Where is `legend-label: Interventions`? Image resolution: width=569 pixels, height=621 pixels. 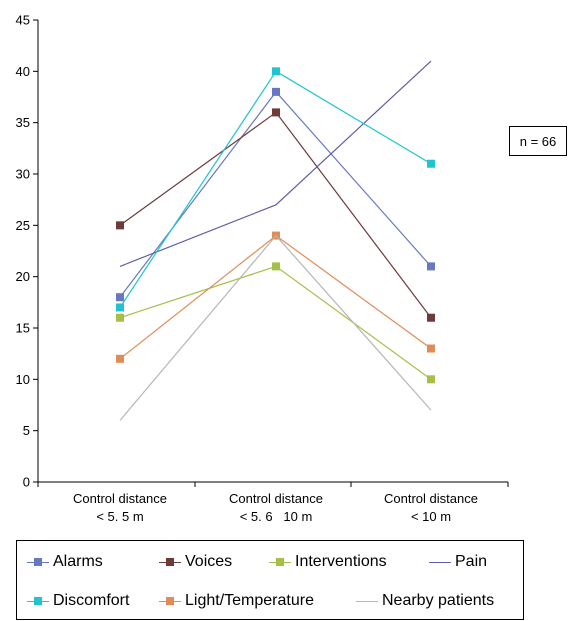 legend-label: Interventions is located at coordinates (341, 561).